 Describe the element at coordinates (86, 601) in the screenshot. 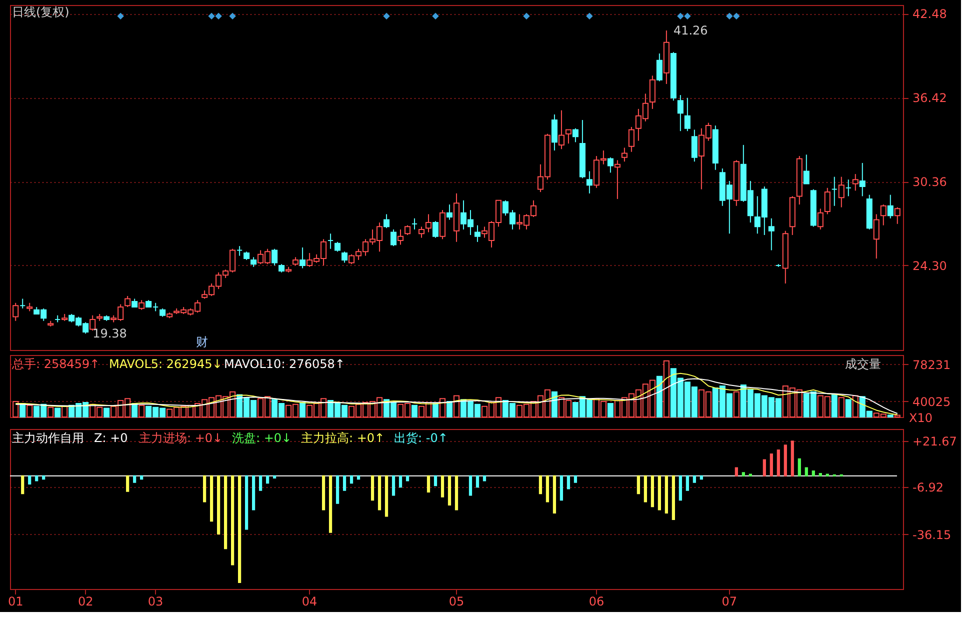

I see `x-tick-label: 02` at that location.